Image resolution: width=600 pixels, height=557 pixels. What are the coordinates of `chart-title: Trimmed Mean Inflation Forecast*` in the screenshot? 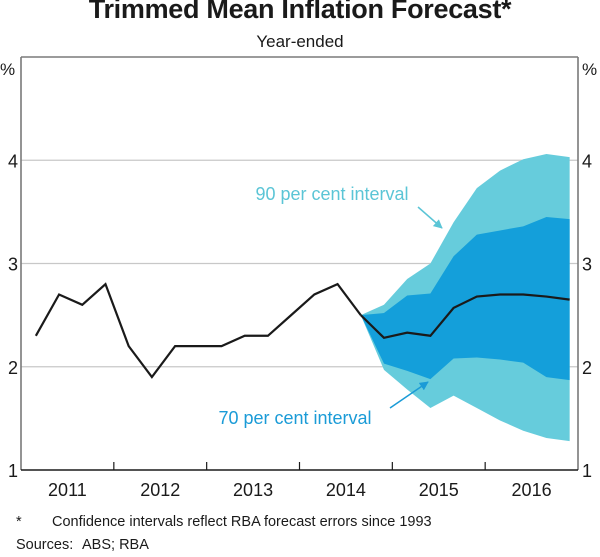 It's located at (300, 12).